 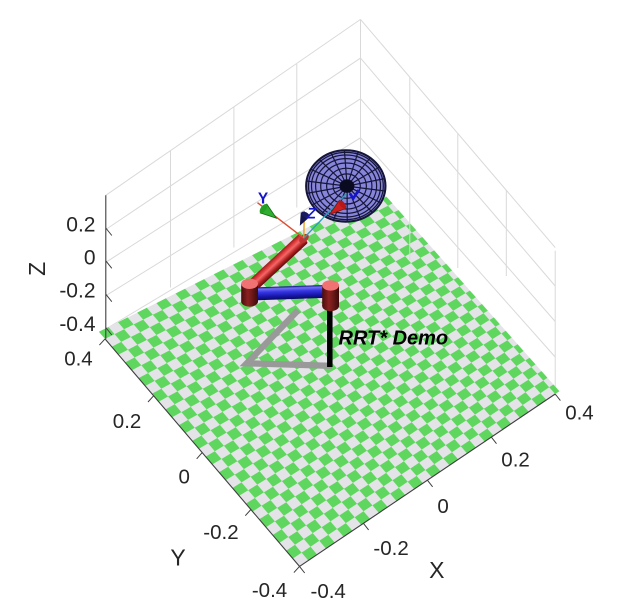 I want to click on svg-text: X, so click(x=436, y=570).